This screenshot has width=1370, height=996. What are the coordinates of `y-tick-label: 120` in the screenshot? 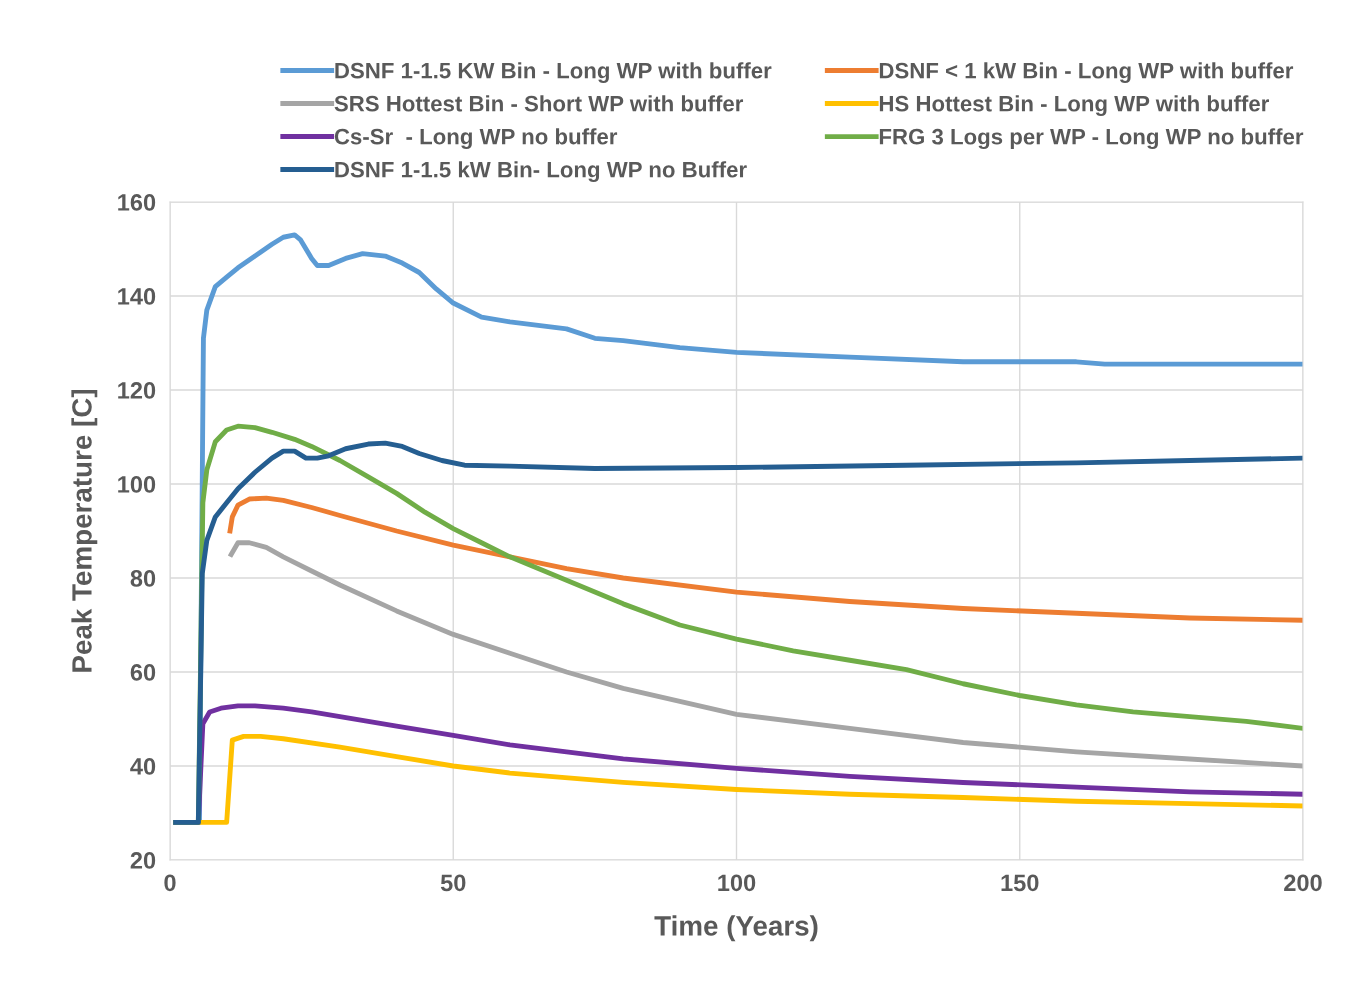 It's located at (137, 390).